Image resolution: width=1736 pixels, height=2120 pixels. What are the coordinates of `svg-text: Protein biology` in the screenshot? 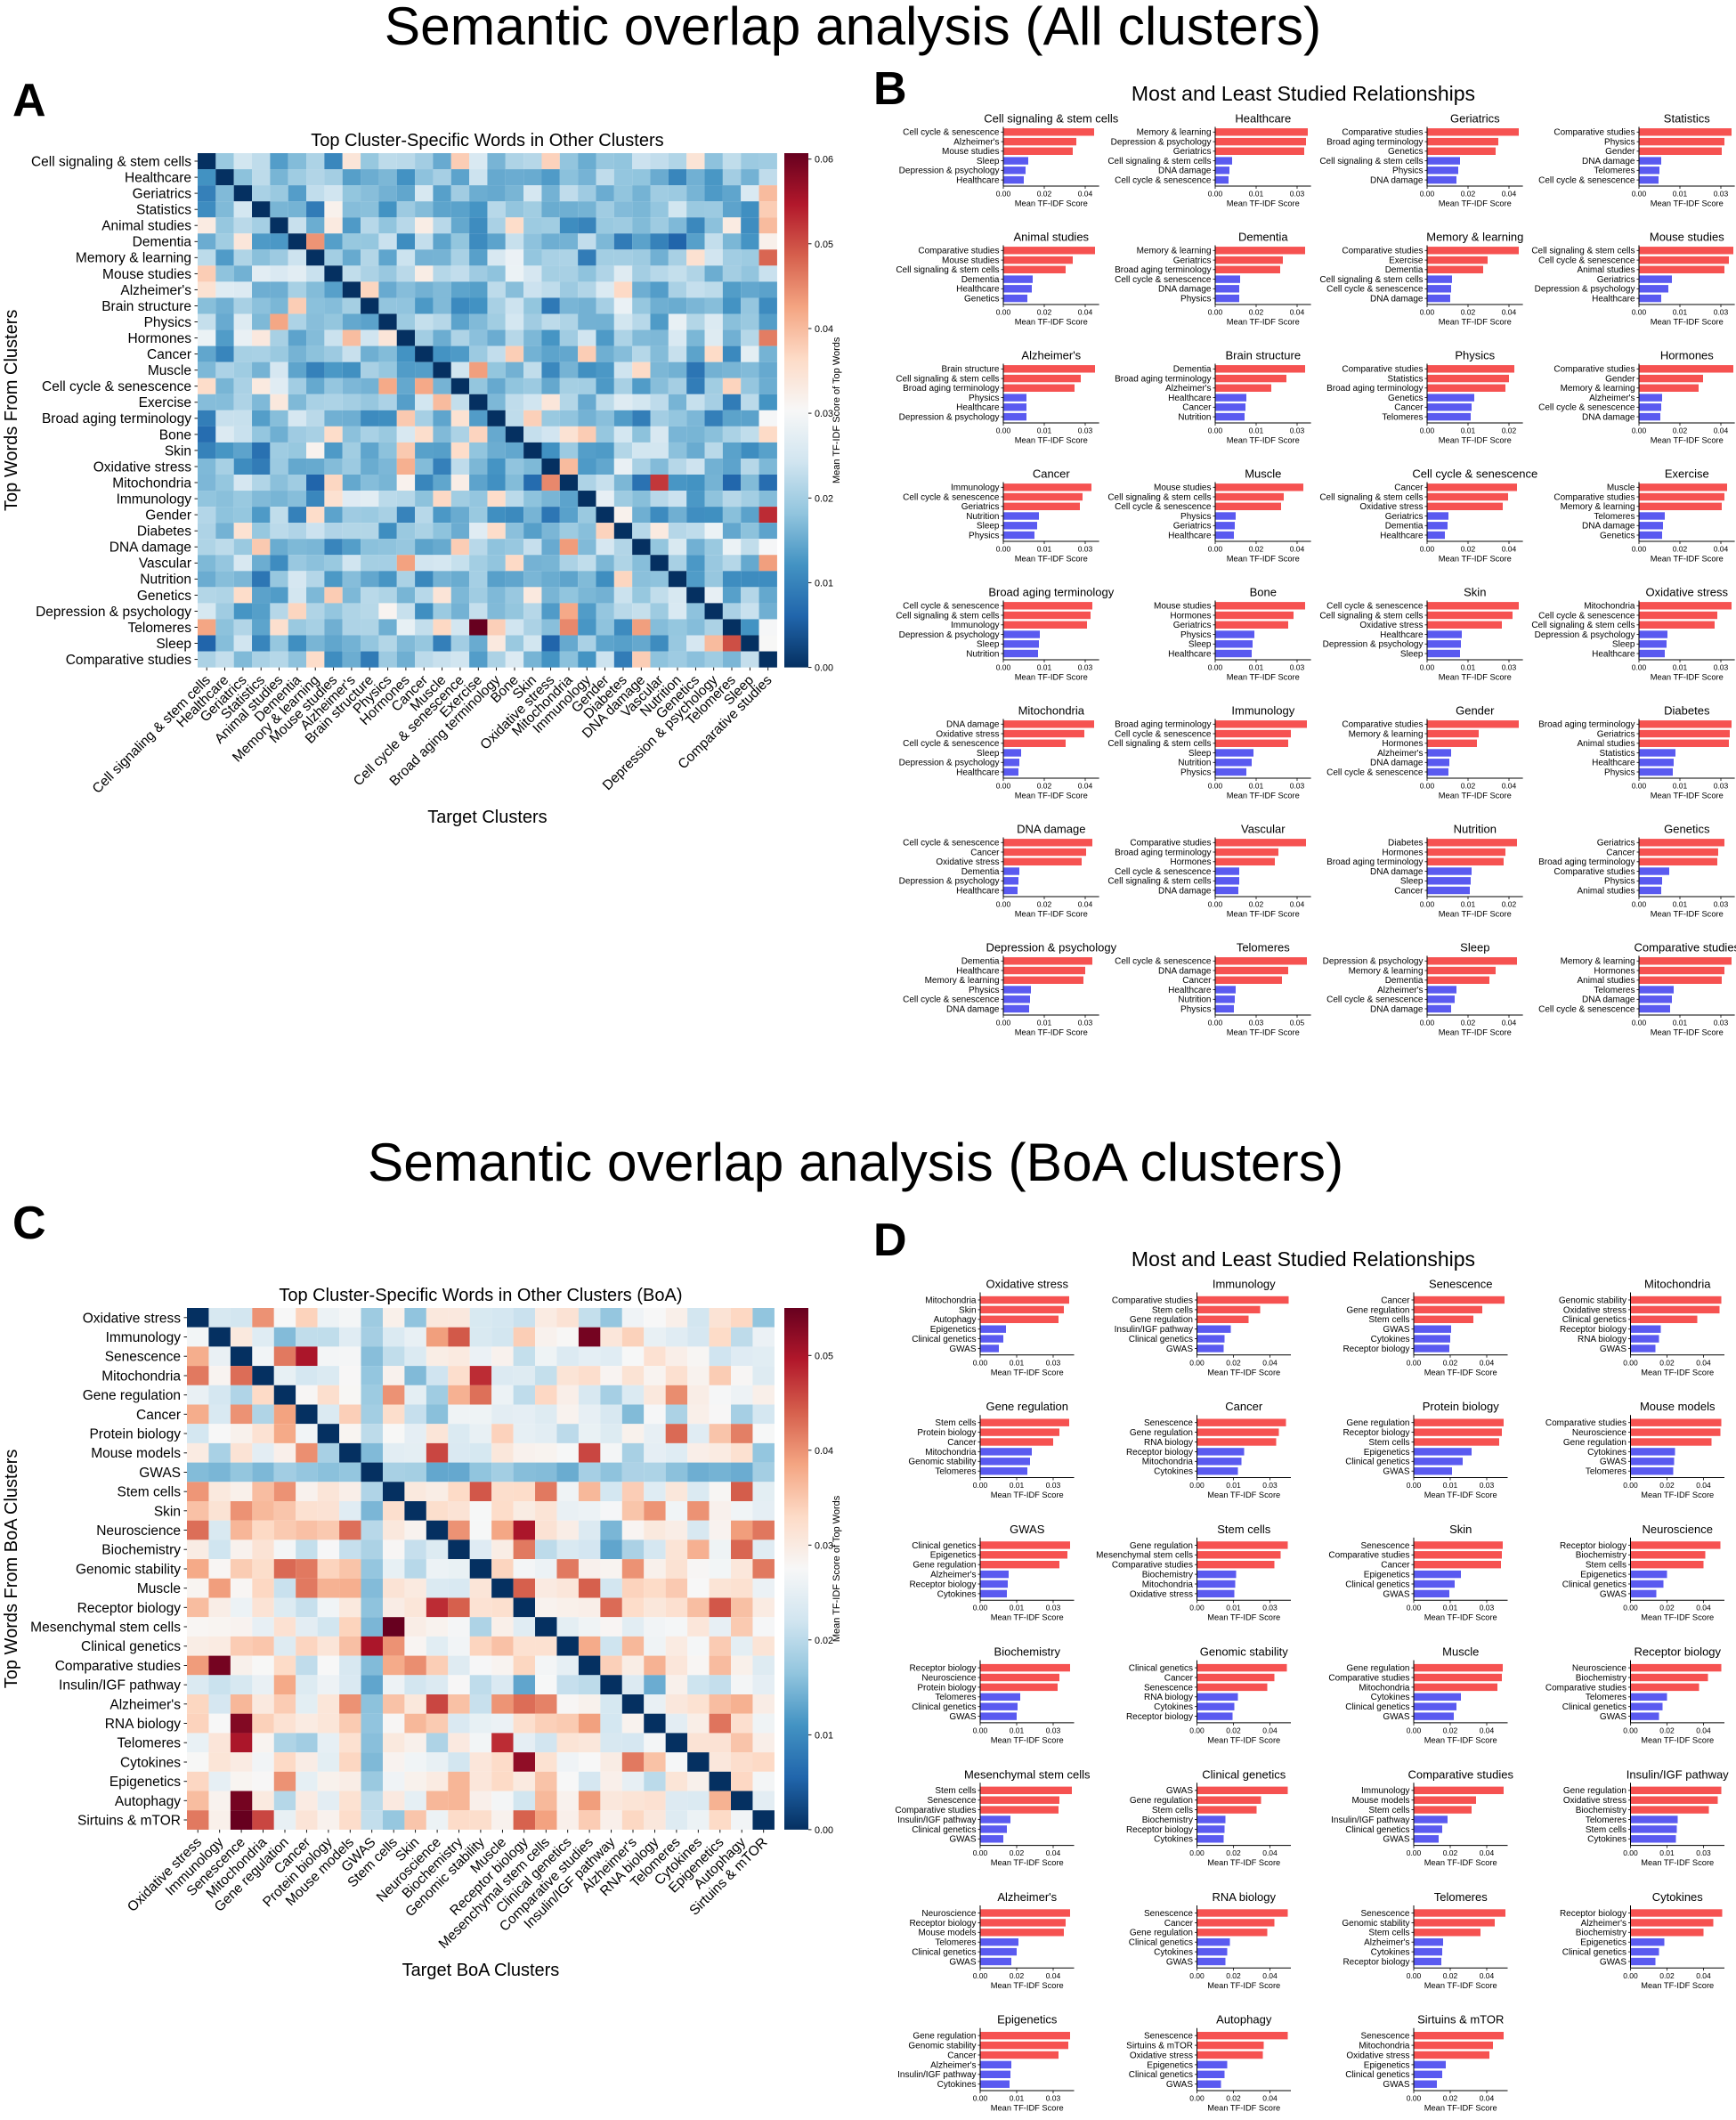 It's located at (947, 1433).